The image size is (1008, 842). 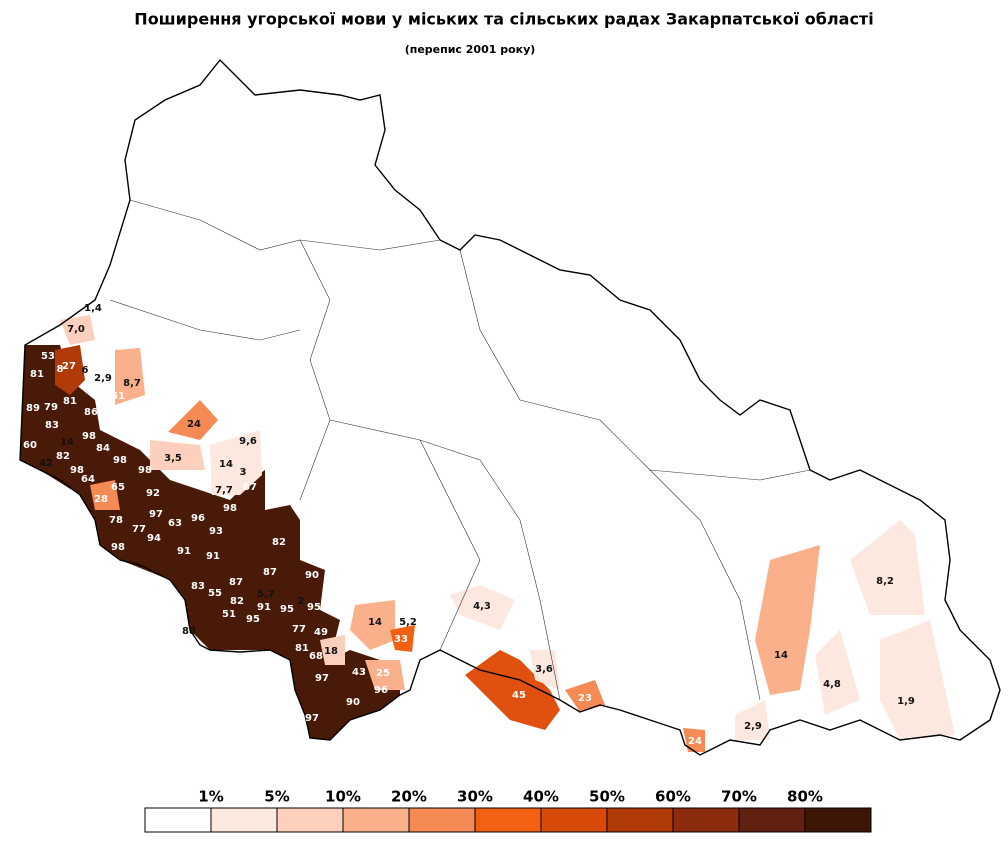 I want to click on region-label: 4,3, so click(x=482, y=606).